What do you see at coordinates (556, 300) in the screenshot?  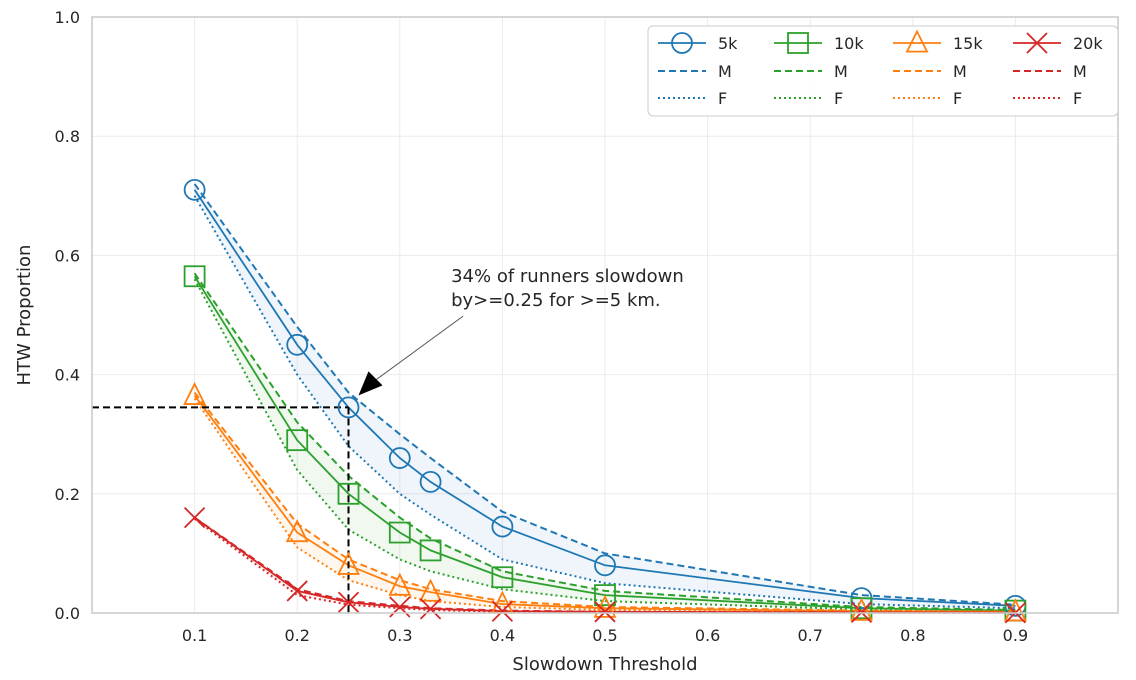 I see `annotation-line-2: by>=0.25 for >=5 km.` at bounding box center [556, 300].